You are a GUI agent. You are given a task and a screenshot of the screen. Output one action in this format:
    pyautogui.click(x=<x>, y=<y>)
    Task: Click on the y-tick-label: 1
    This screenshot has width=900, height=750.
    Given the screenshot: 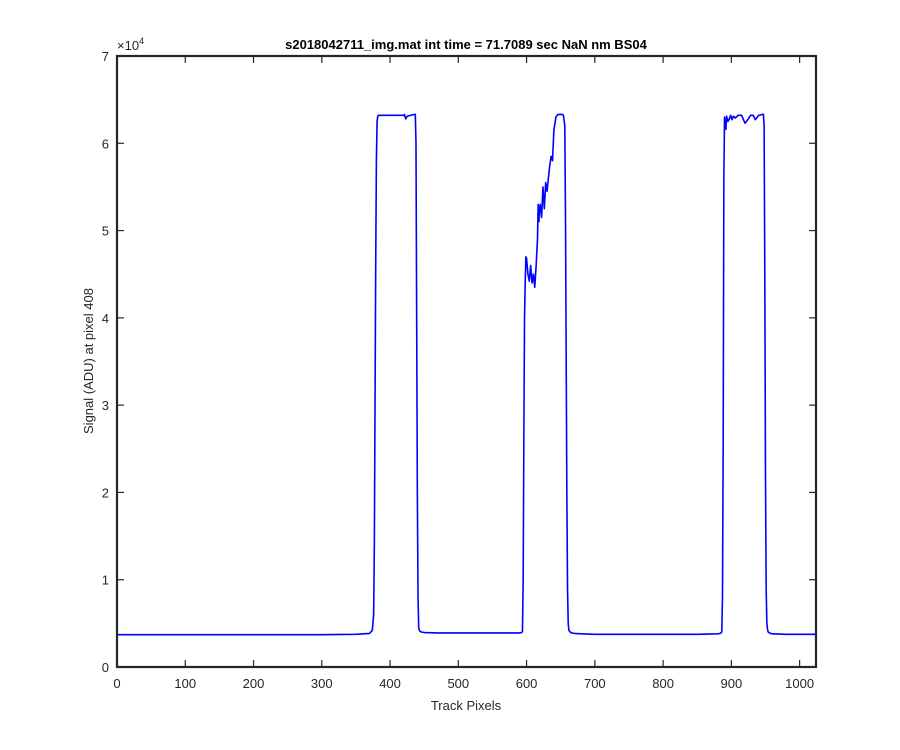 What is the action you would take?
    pyautogui.click(x=105, y=580)
    